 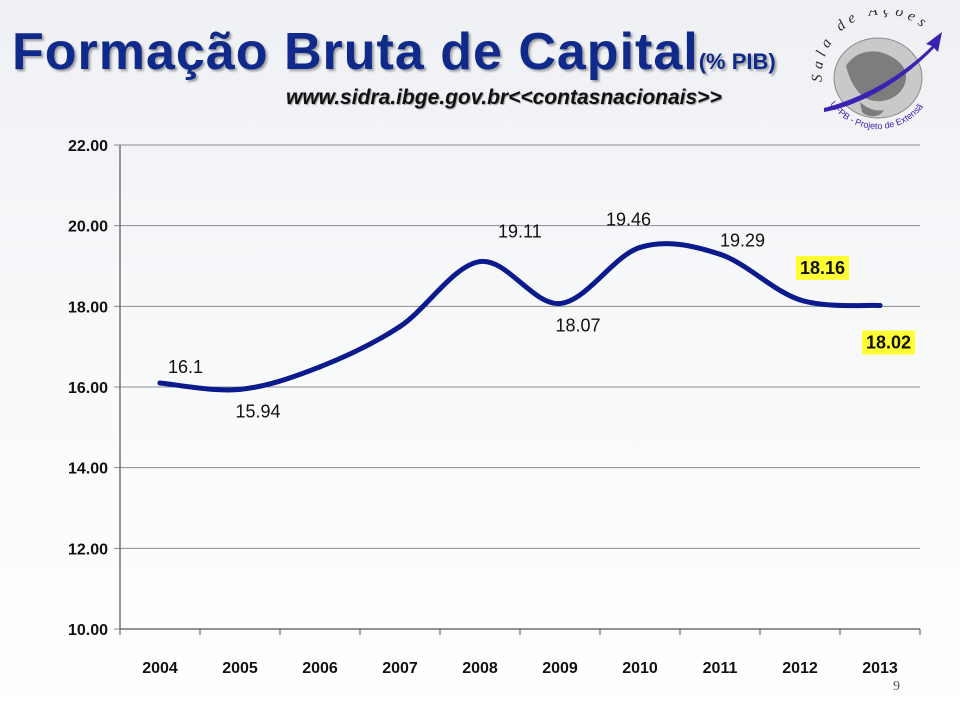 I want to click on title-unit: (% PIB), so click(x=737, y=61).